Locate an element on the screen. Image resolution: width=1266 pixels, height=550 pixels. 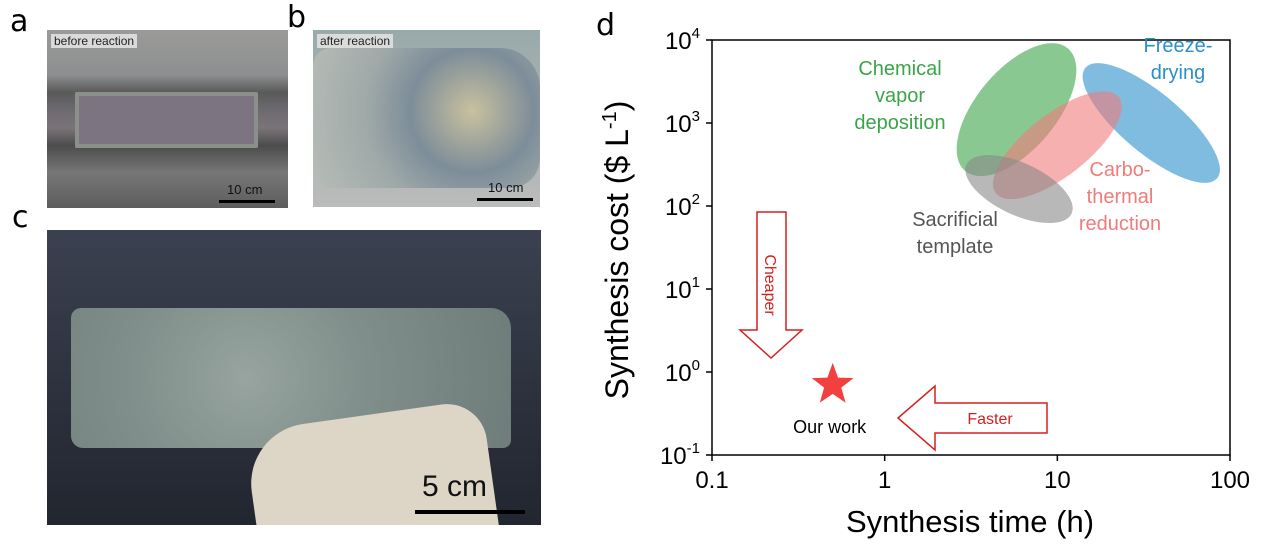
region-label: thermal is located at coordinates (1120, 197).